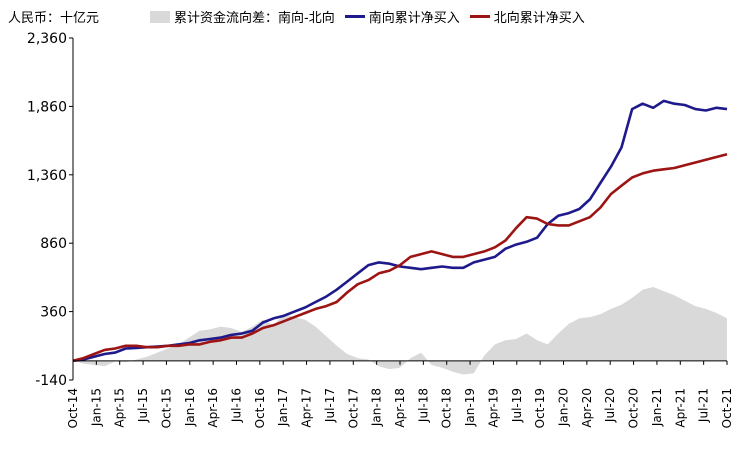 The height and width of the screenshot is (452, 748). I want to click on x-tick-label: Oct-19, so click(540, 408).